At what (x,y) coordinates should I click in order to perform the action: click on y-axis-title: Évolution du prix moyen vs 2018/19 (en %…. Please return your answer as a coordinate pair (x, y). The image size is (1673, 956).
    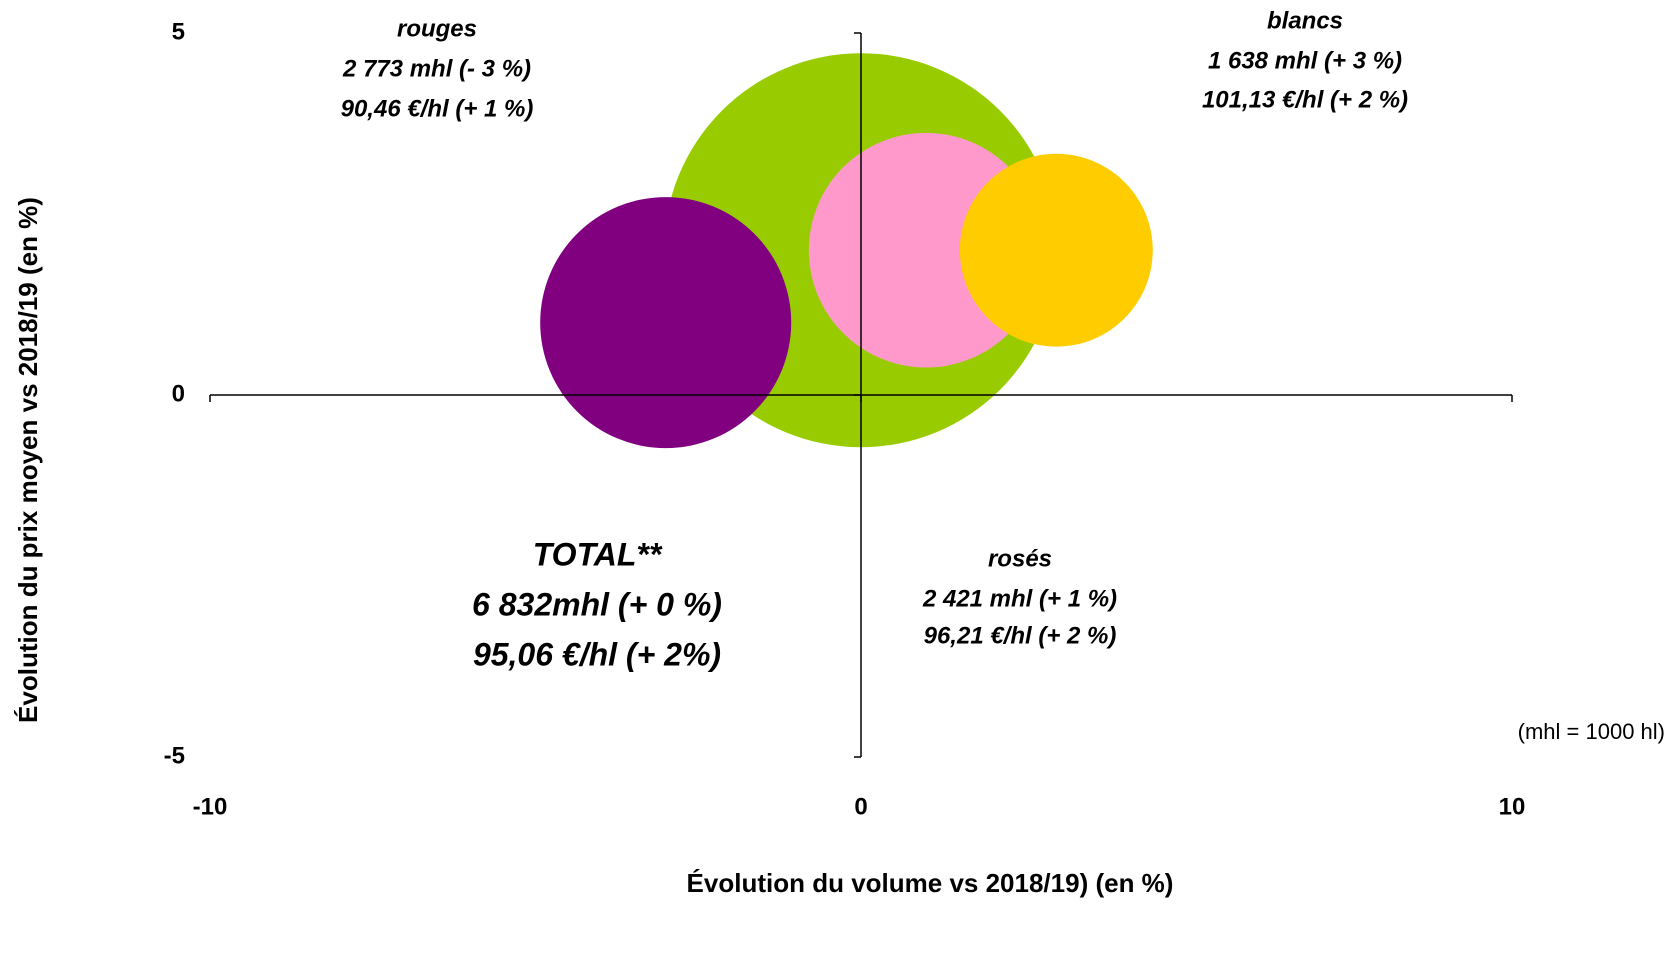
    Looking at the image, I should click on (28, 460).